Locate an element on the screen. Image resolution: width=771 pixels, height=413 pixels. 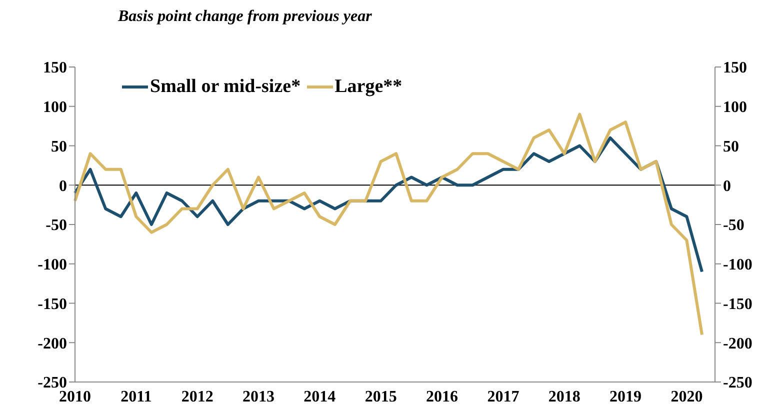
y2-tick-label: 0 is located at coordinates (727, 186).